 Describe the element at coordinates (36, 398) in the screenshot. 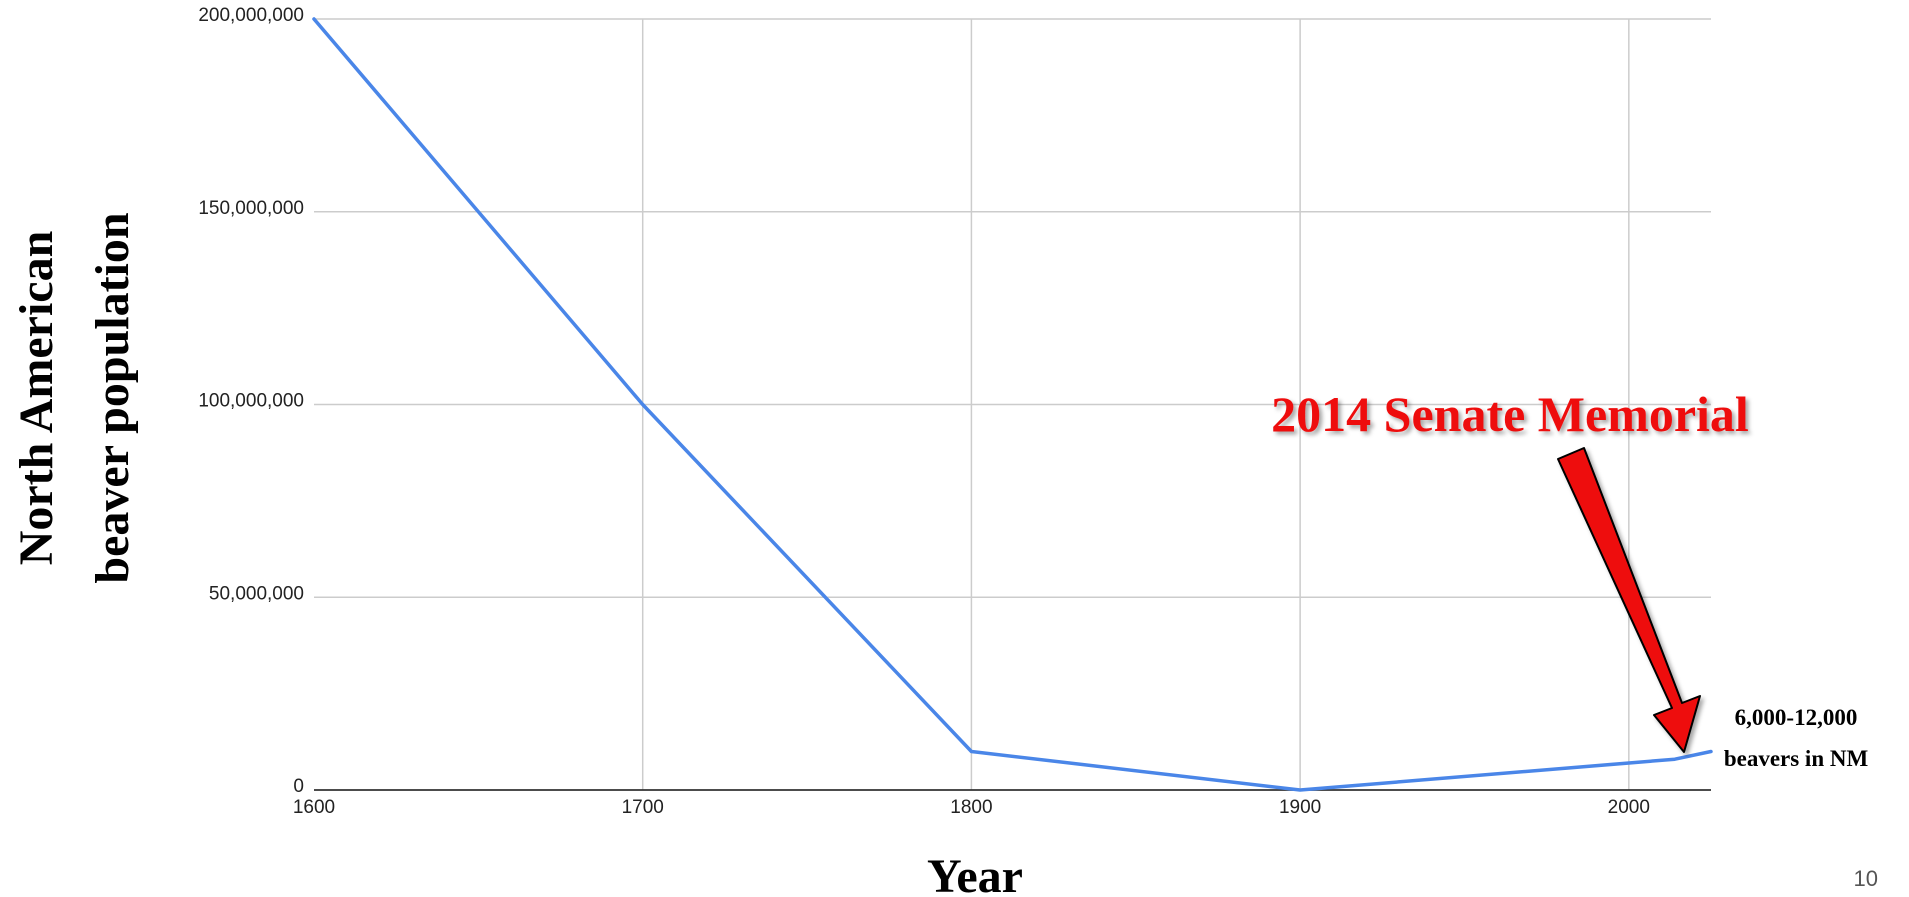

I see `y-axis-title-line-1: North American` at that location.